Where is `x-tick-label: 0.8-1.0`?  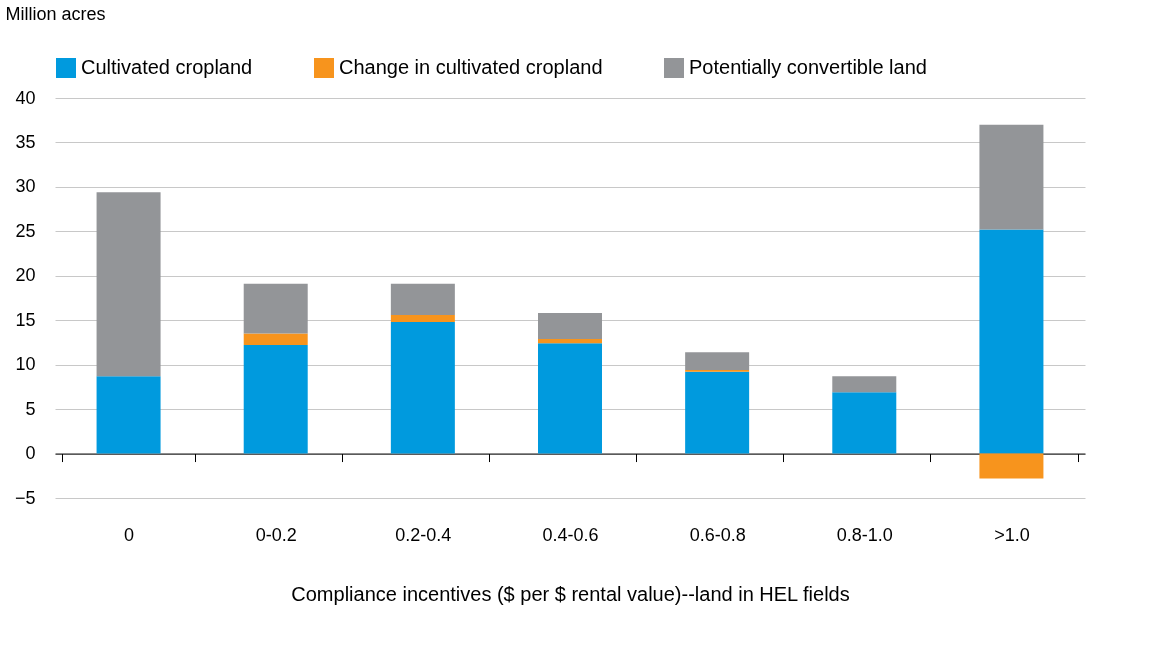 x-tick-label: 0.8-1.0 is located at coordinates (864, 534).